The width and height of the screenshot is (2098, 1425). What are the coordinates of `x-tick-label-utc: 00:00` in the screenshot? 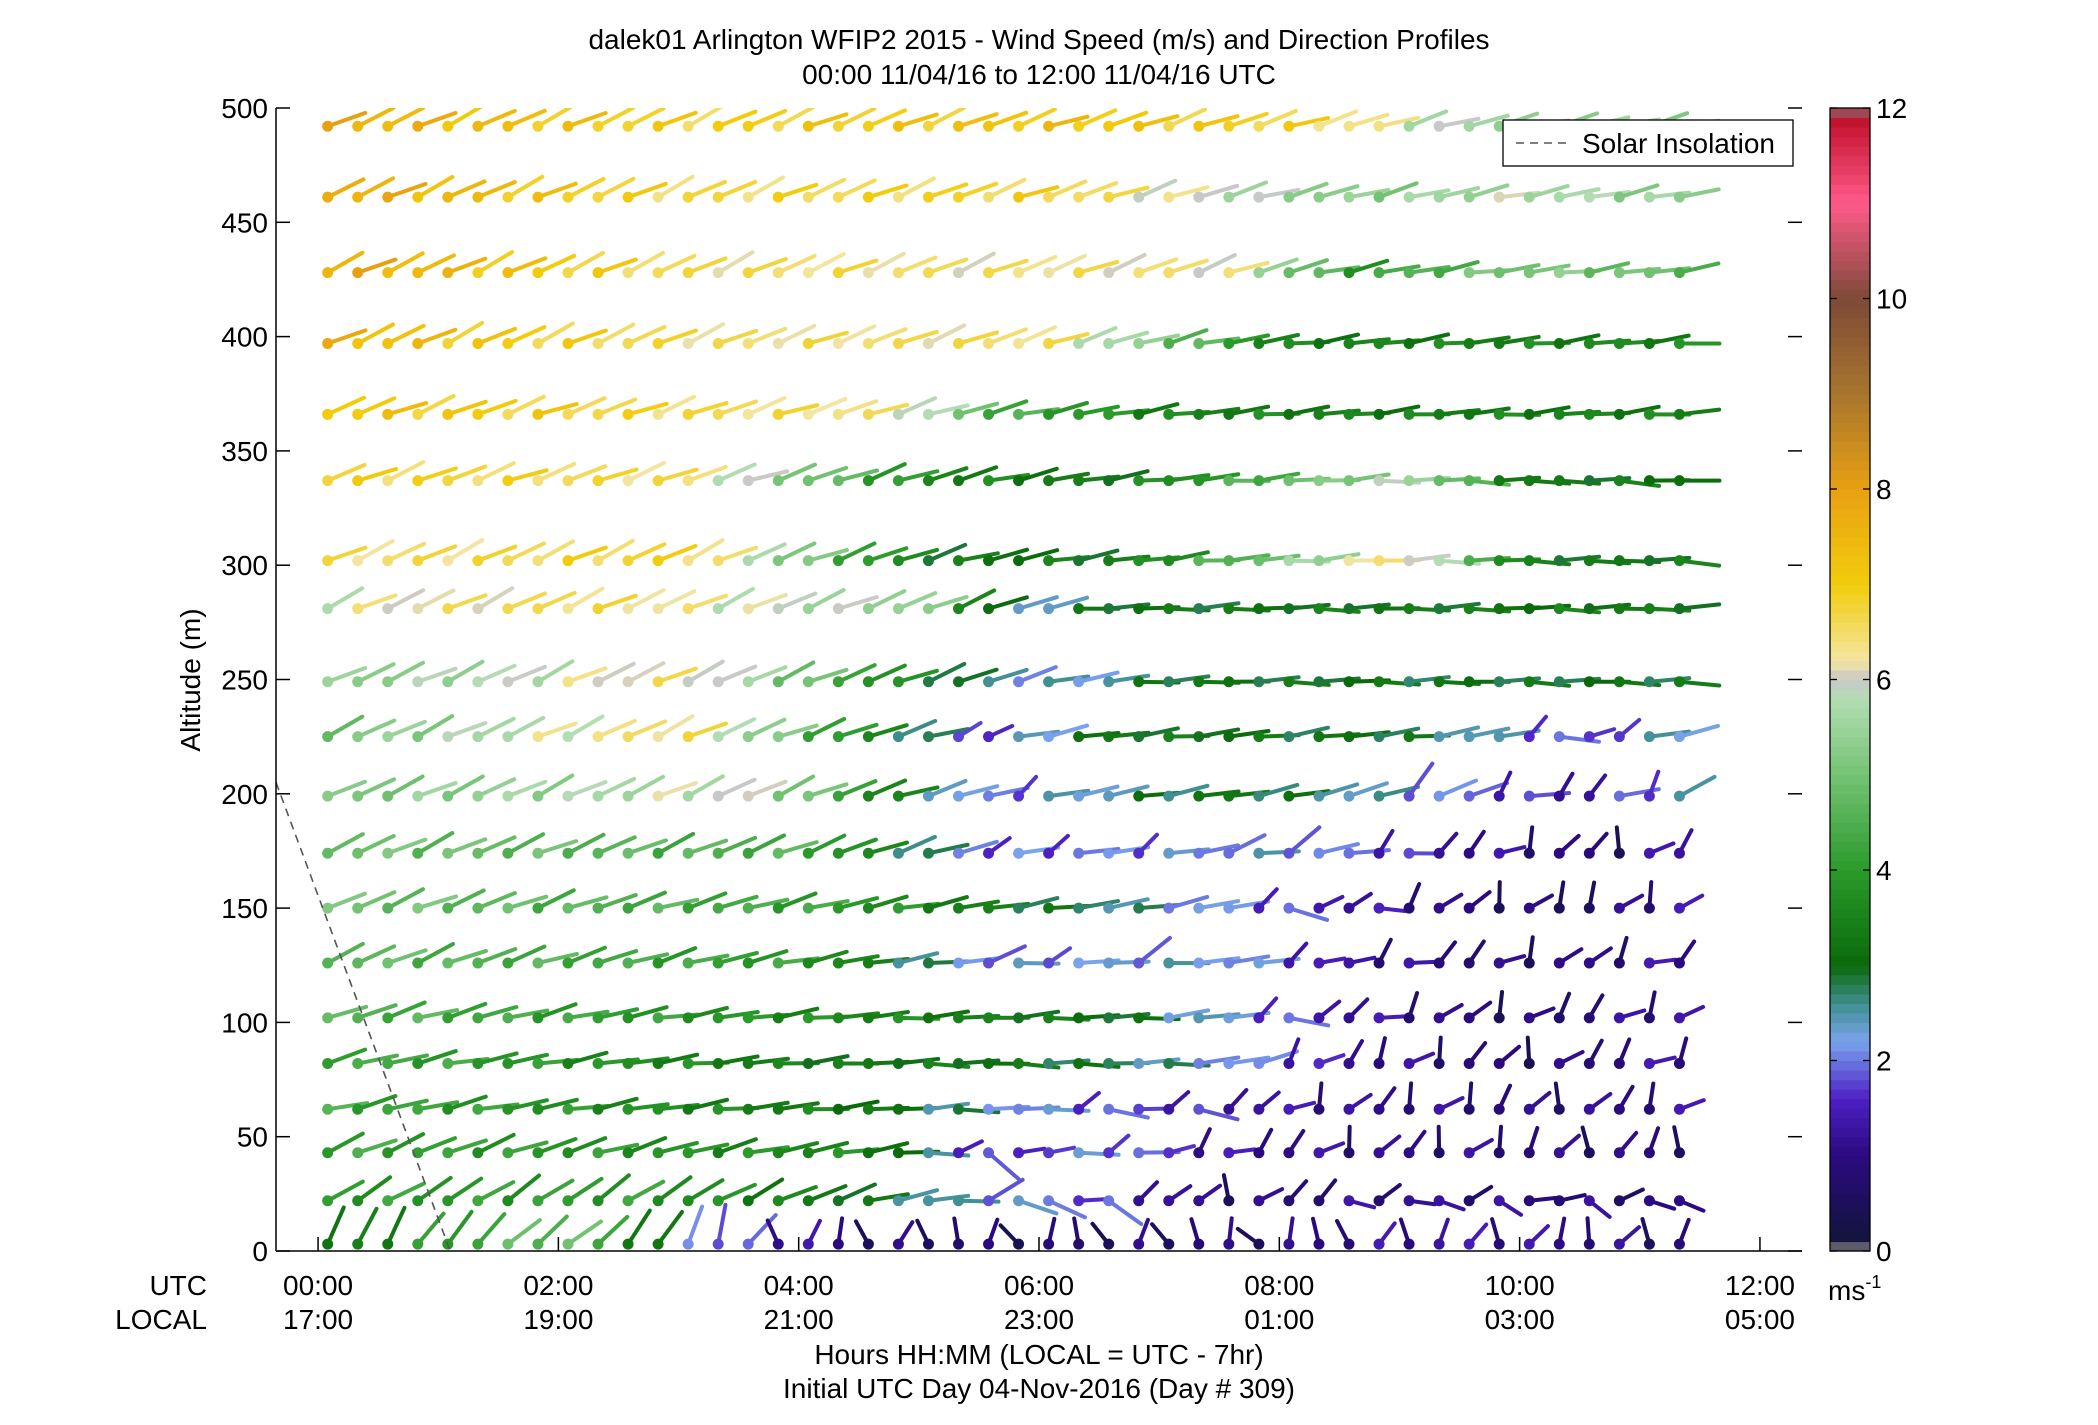 It's located at (318, 1285).